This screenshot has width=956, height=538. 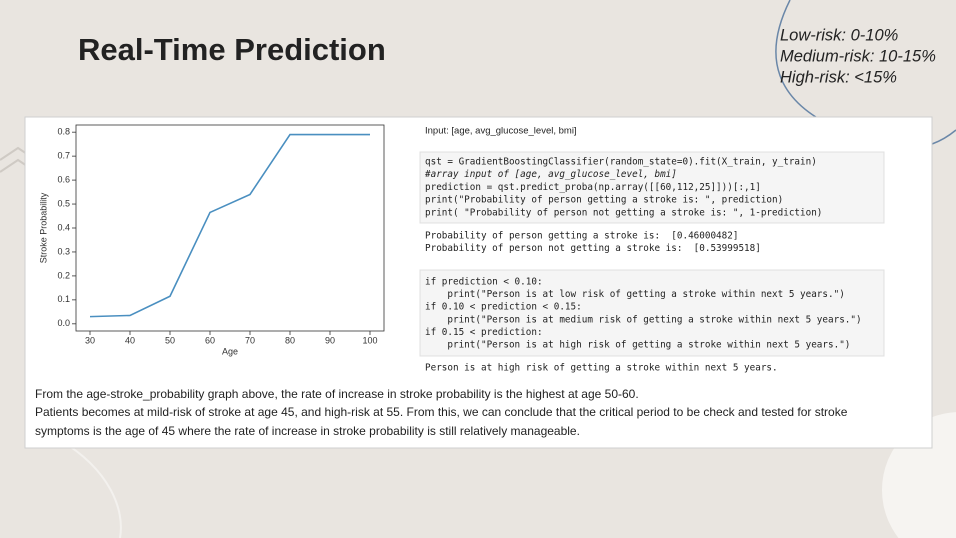 What do you see at coordinates (838, 77) in the screenshot?
I see `risk-note: High-risk: <15%` at bounding box center [838, 77].